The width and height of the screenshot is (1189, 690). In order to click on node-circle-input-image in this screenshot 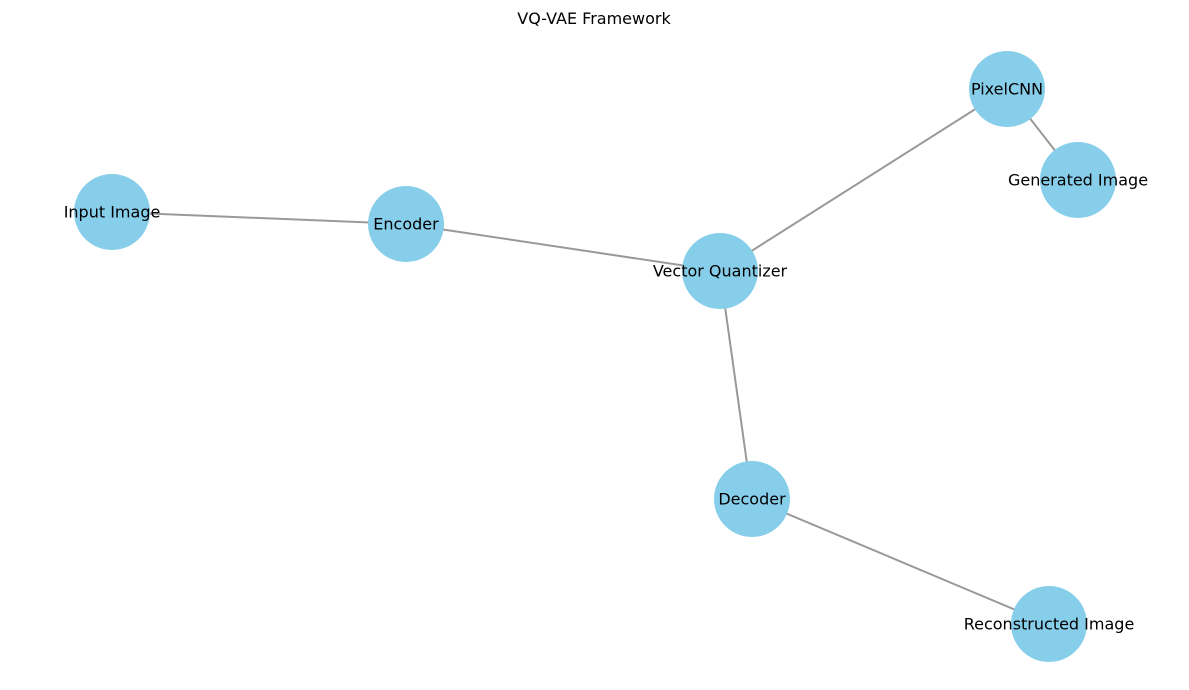, I will do `click(112, 212)`.